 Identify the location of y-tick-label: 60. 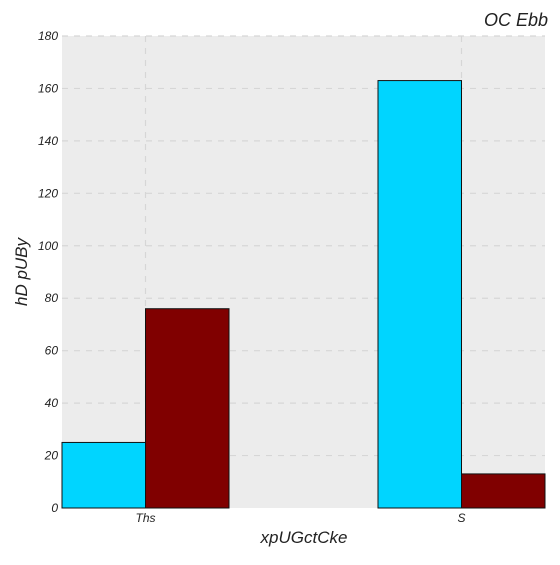
(52, 351).